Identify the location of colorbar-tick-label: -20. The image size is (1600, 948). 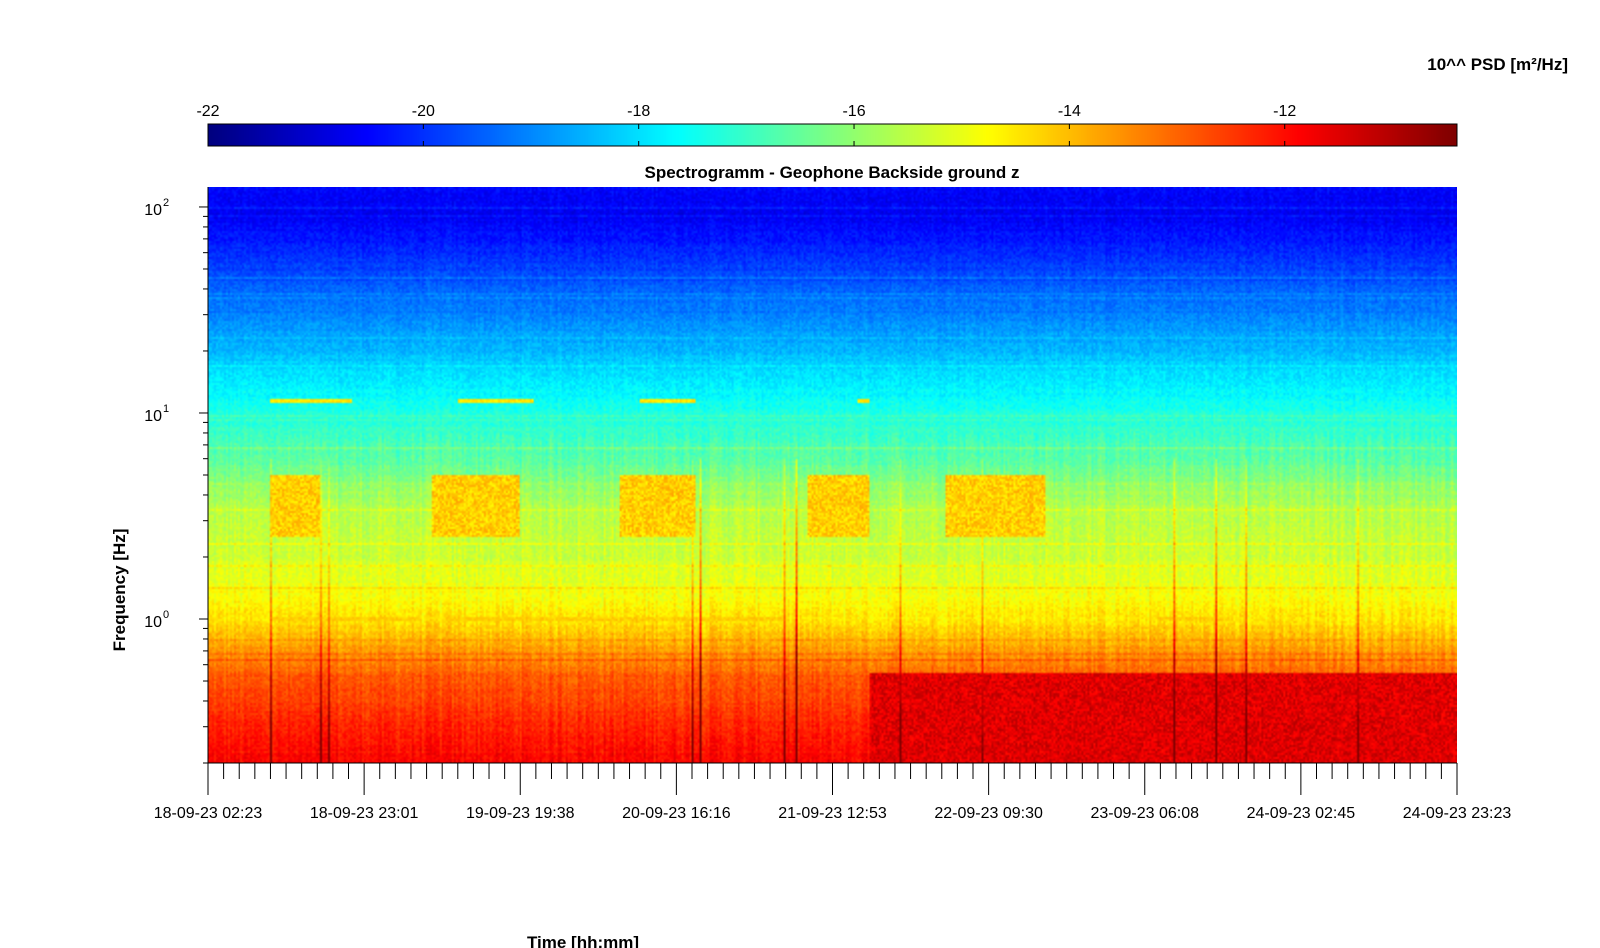
(423, 111).